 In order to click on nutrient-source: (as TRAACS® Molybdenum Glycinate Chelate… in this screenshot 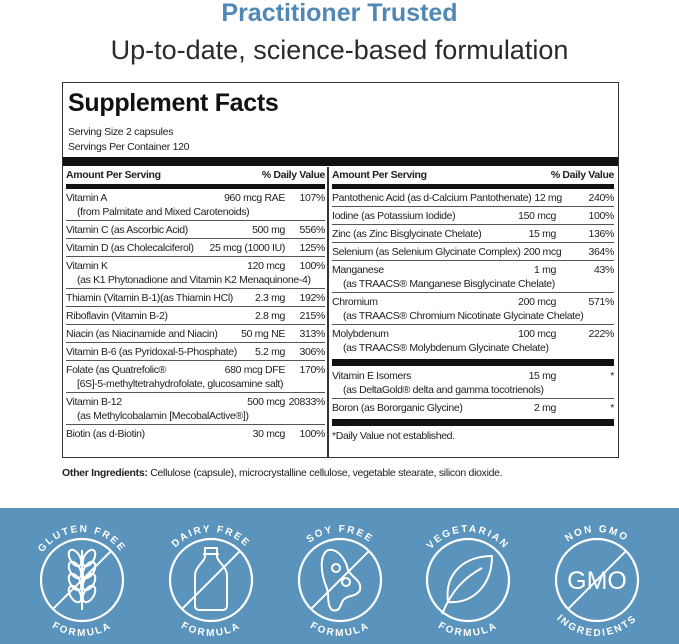, I will do `click(446, 348)`.